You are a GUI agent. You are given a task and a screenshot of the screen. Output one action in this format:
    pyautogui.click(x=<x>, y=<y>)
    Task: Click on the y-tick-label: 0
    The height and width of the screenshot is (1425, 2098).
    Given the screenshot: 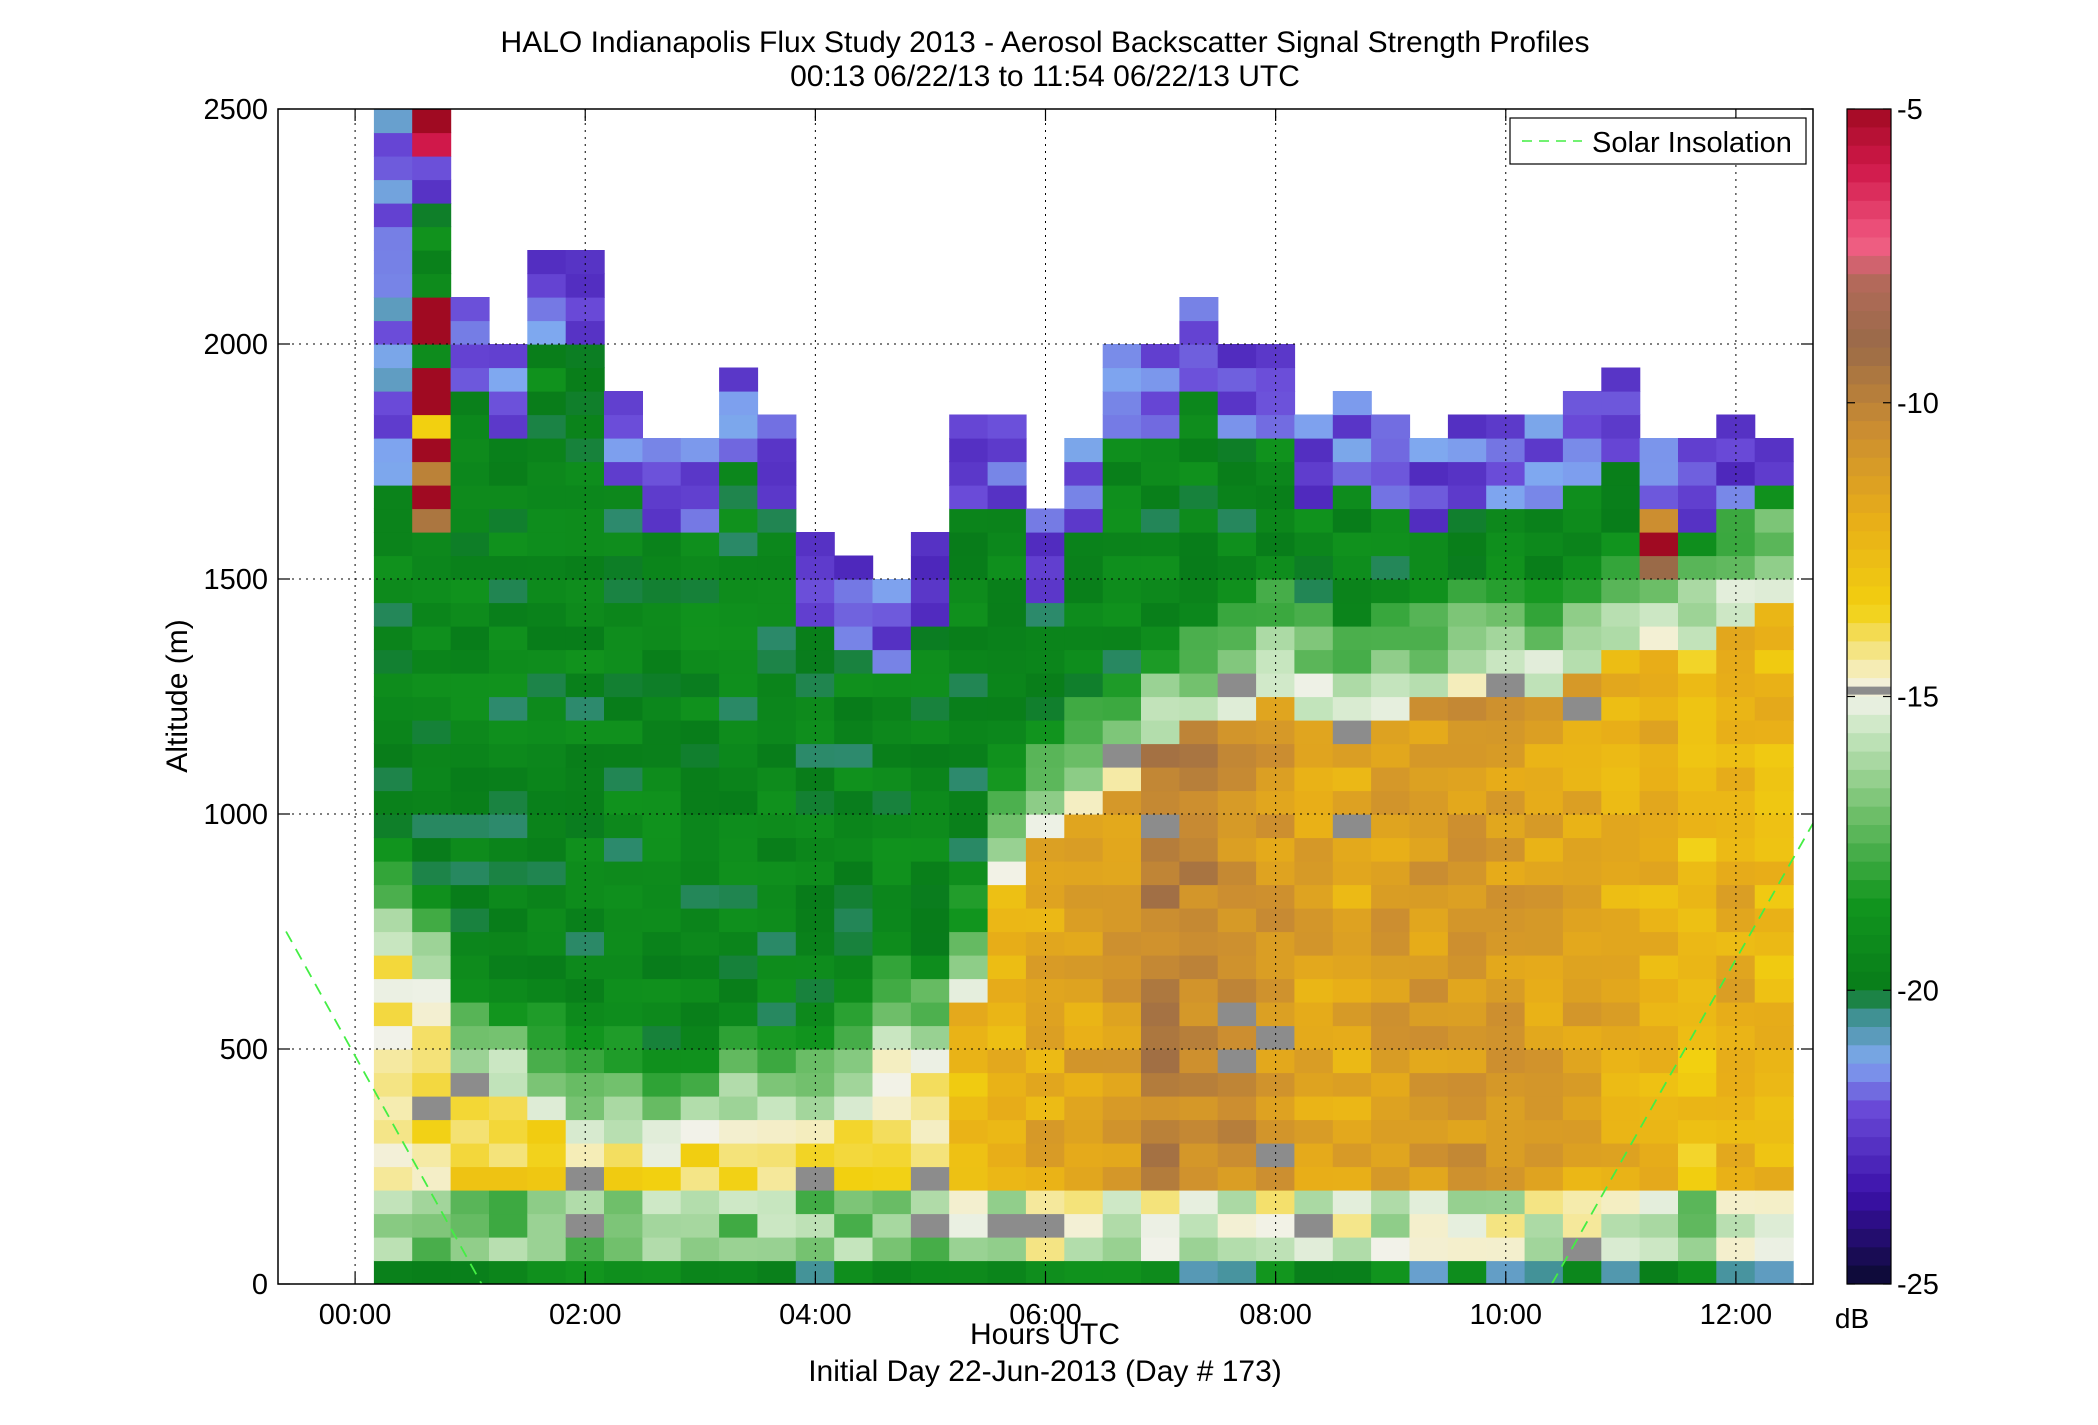 What is the action you would take?
    pyautogui.click(x=260, y=1285)
    